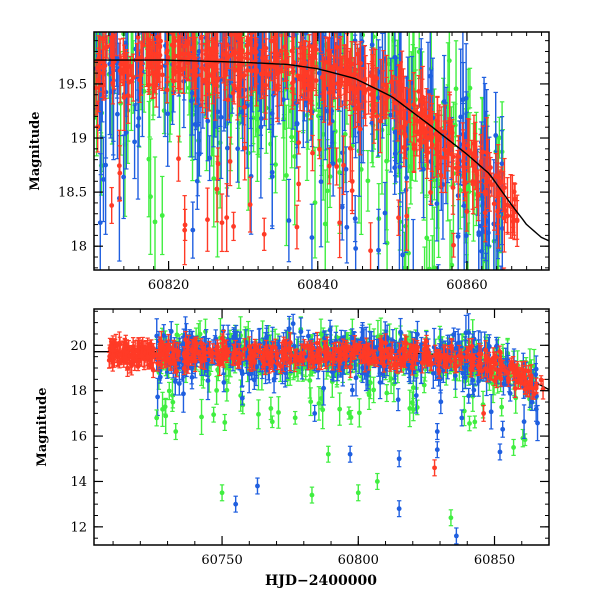  What do you see at coordinates (78, 139) in the screenshot?
I see `top-y-tick-label: 19` at bounding box center [78, 139].